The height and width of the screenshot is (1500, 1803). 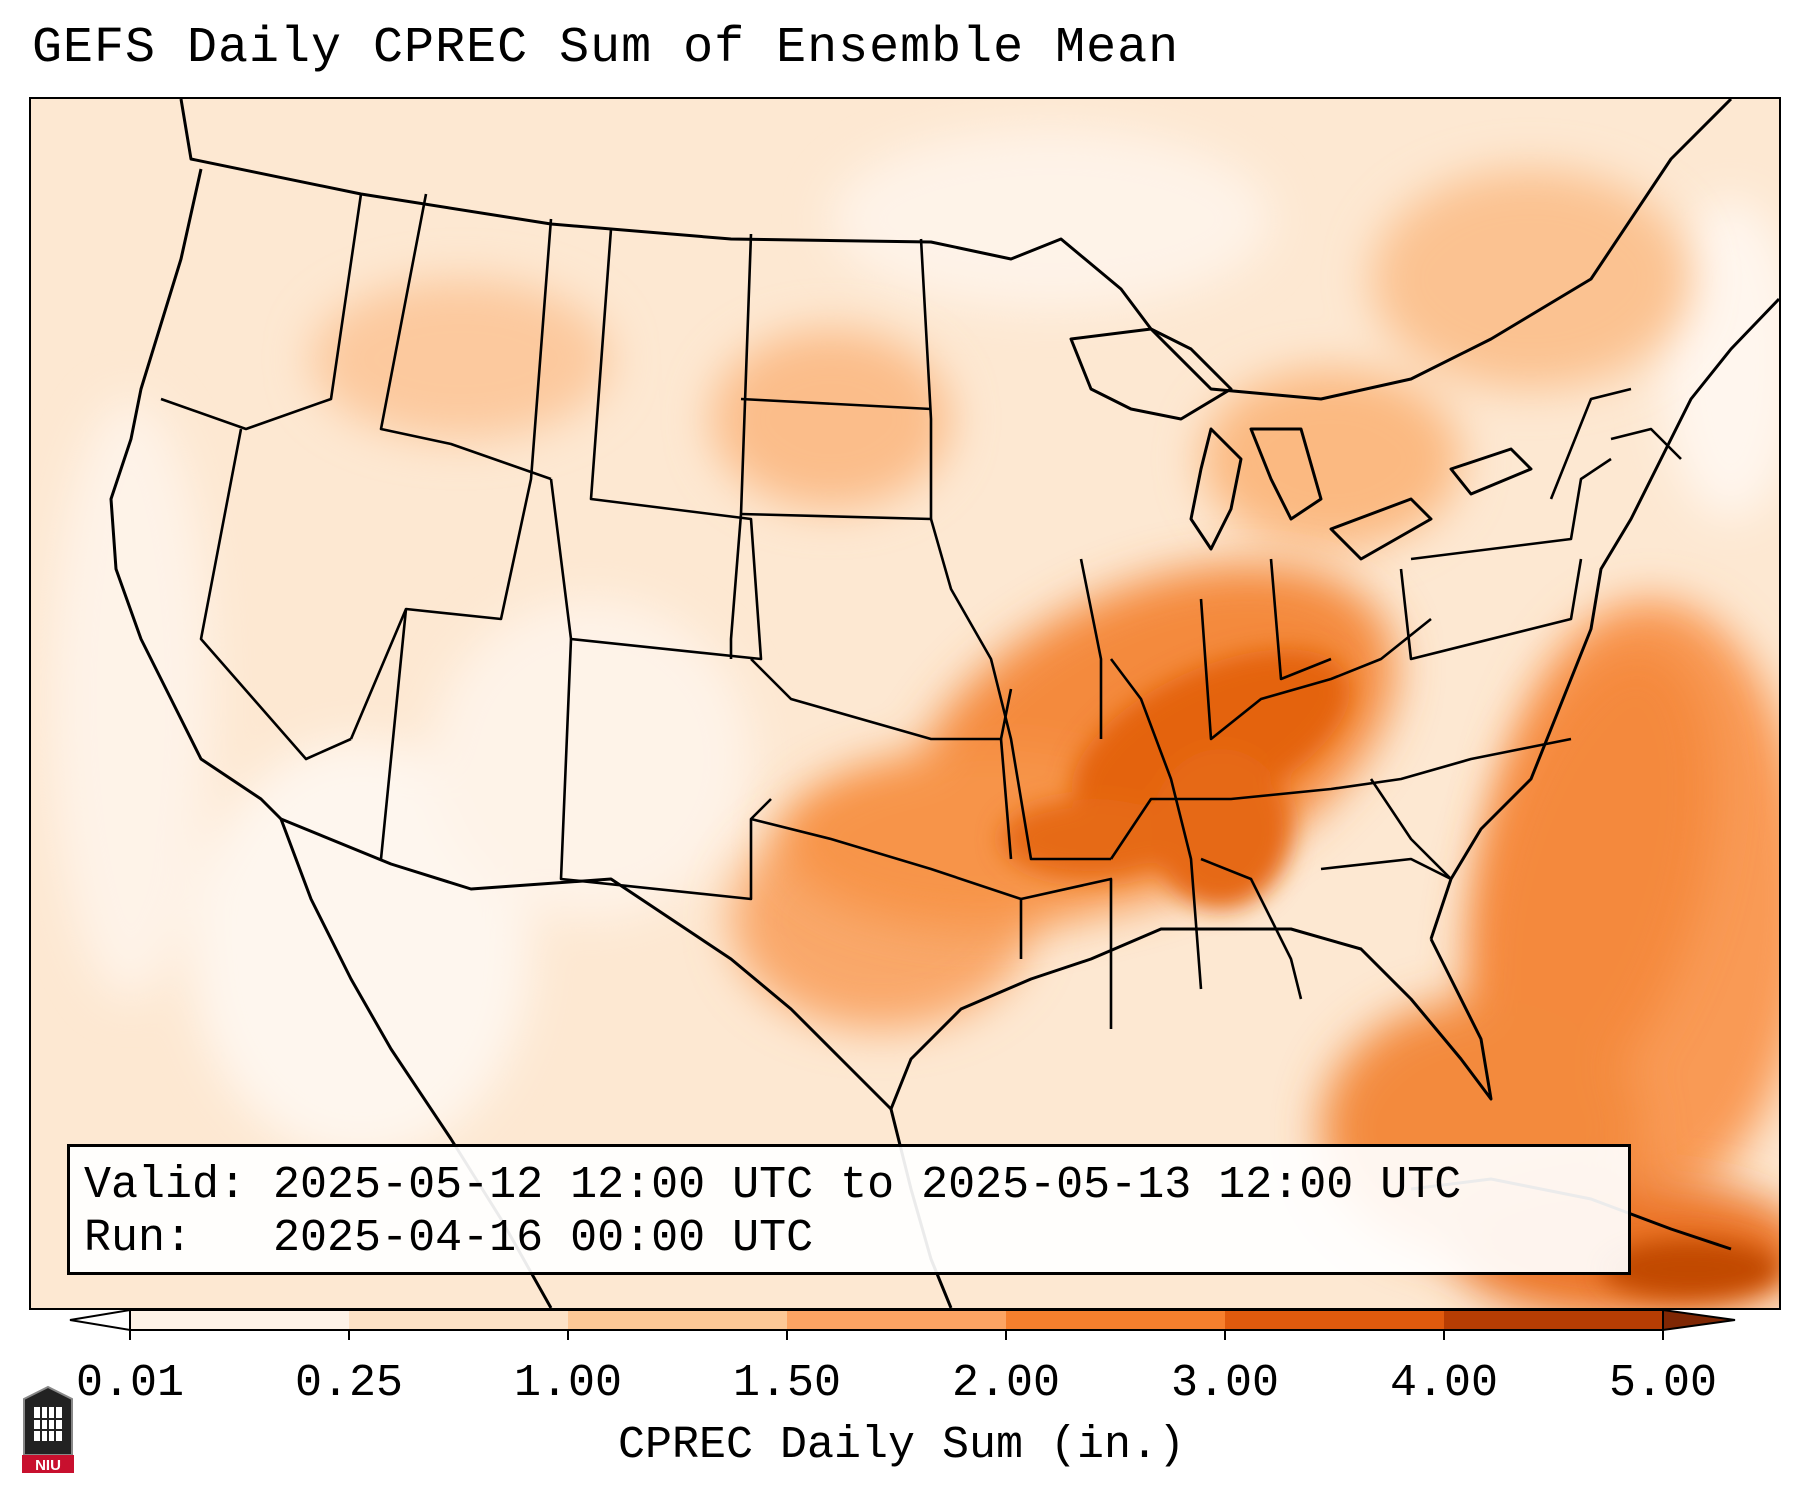 What do you see at coordinates (1444, 1383) in the screenshot?
I see `colorbar-tick-label: 4.00` at bounding box center [1444, 1383].